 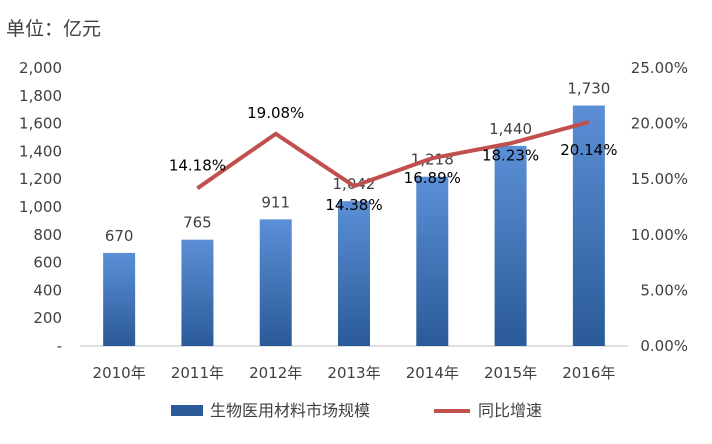 I want to click on right-y-tick-label: 5.00%, so click(x=664, y=290).